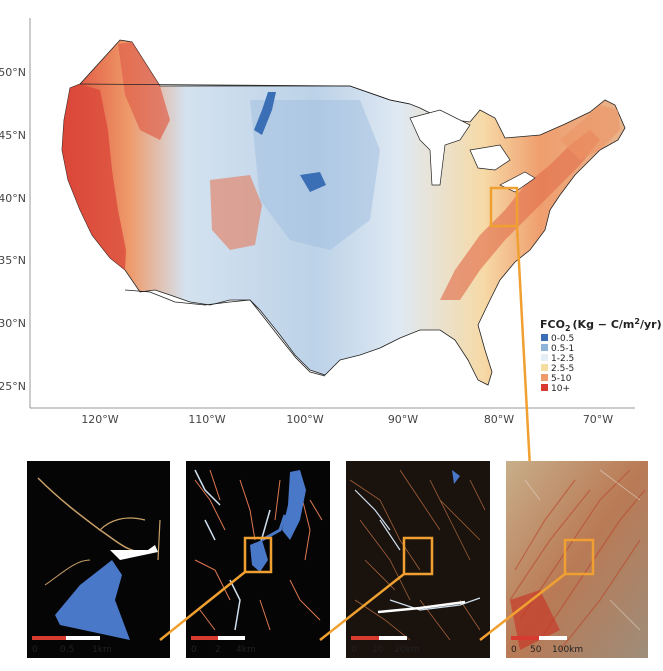 The height and width of the screenshot is (671, 663). I want to click on legend-label-5: 10+, so click(560, 389).